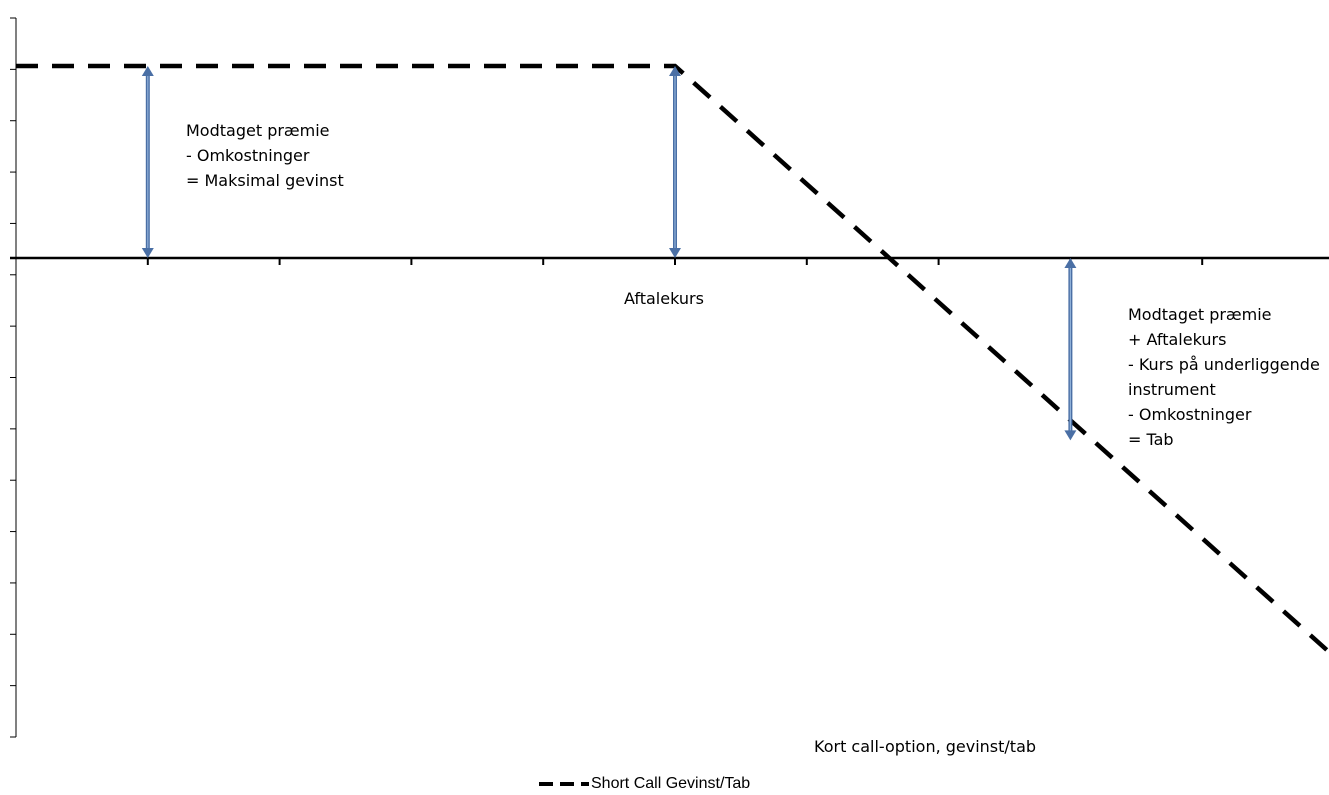 The image size is (1329, 795). Describe the element at coordinates (1224, 364) in the screenshot. I see `annotation-line: - Kurs på underliggende` at that location.